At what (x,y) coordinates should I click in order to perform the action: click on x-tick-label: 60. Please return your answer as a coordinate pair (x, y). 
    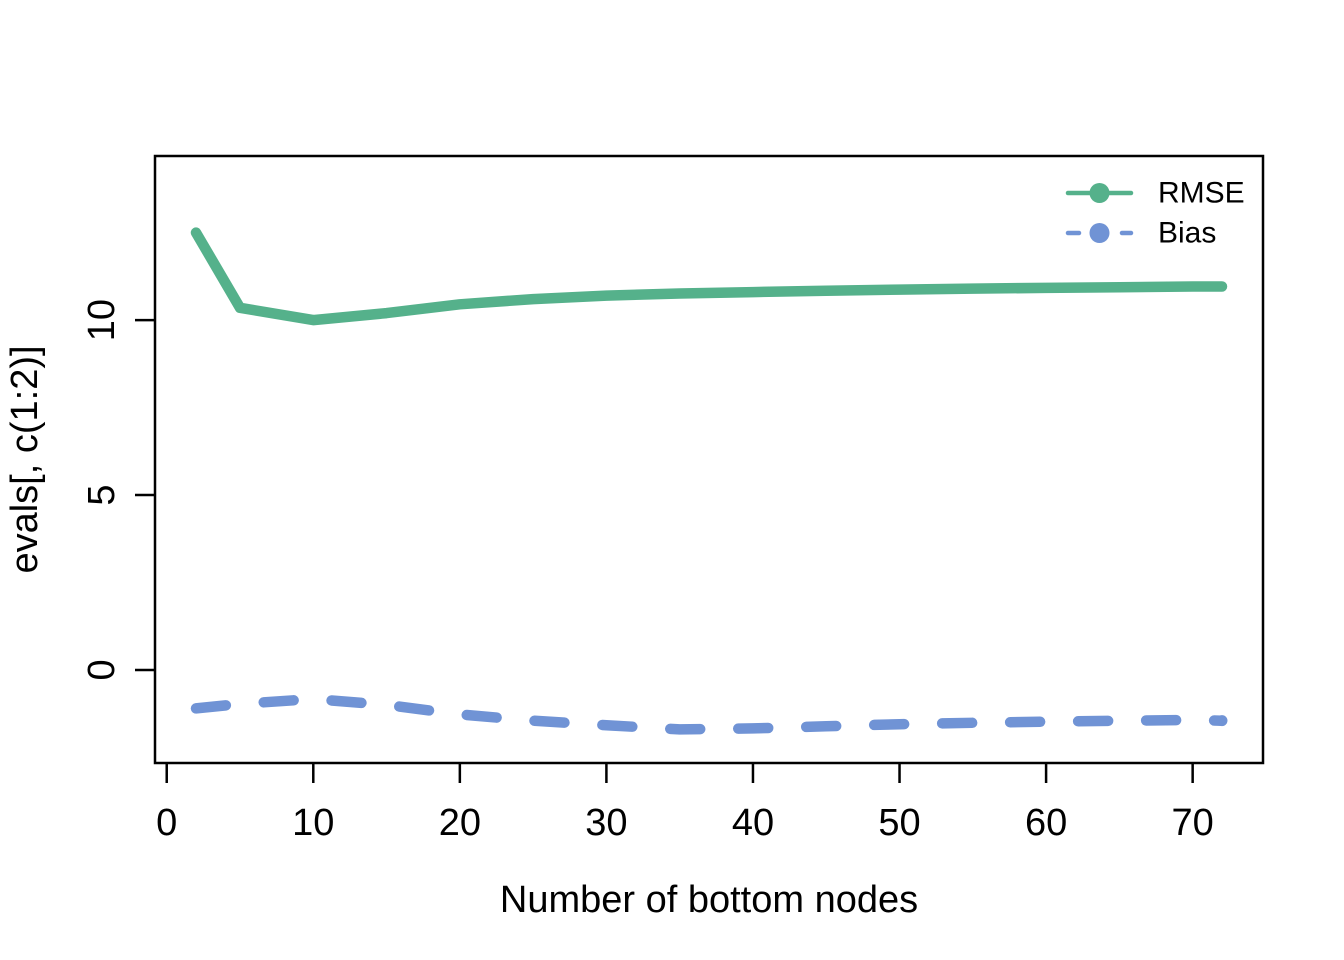
    Looking at the image, I should click on (1046, 823).